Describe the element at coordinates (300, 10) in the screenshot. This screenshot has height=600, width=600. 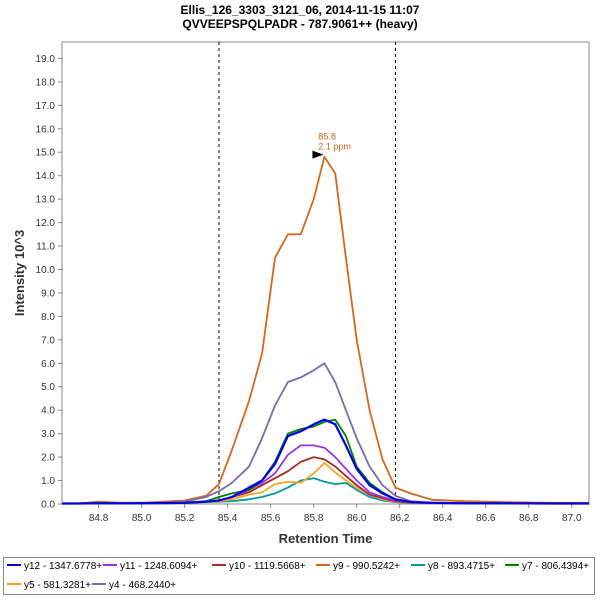
I see `chart-title: Ellis_126_3303_3121_06, 2014-11-15 11:07` at that location.